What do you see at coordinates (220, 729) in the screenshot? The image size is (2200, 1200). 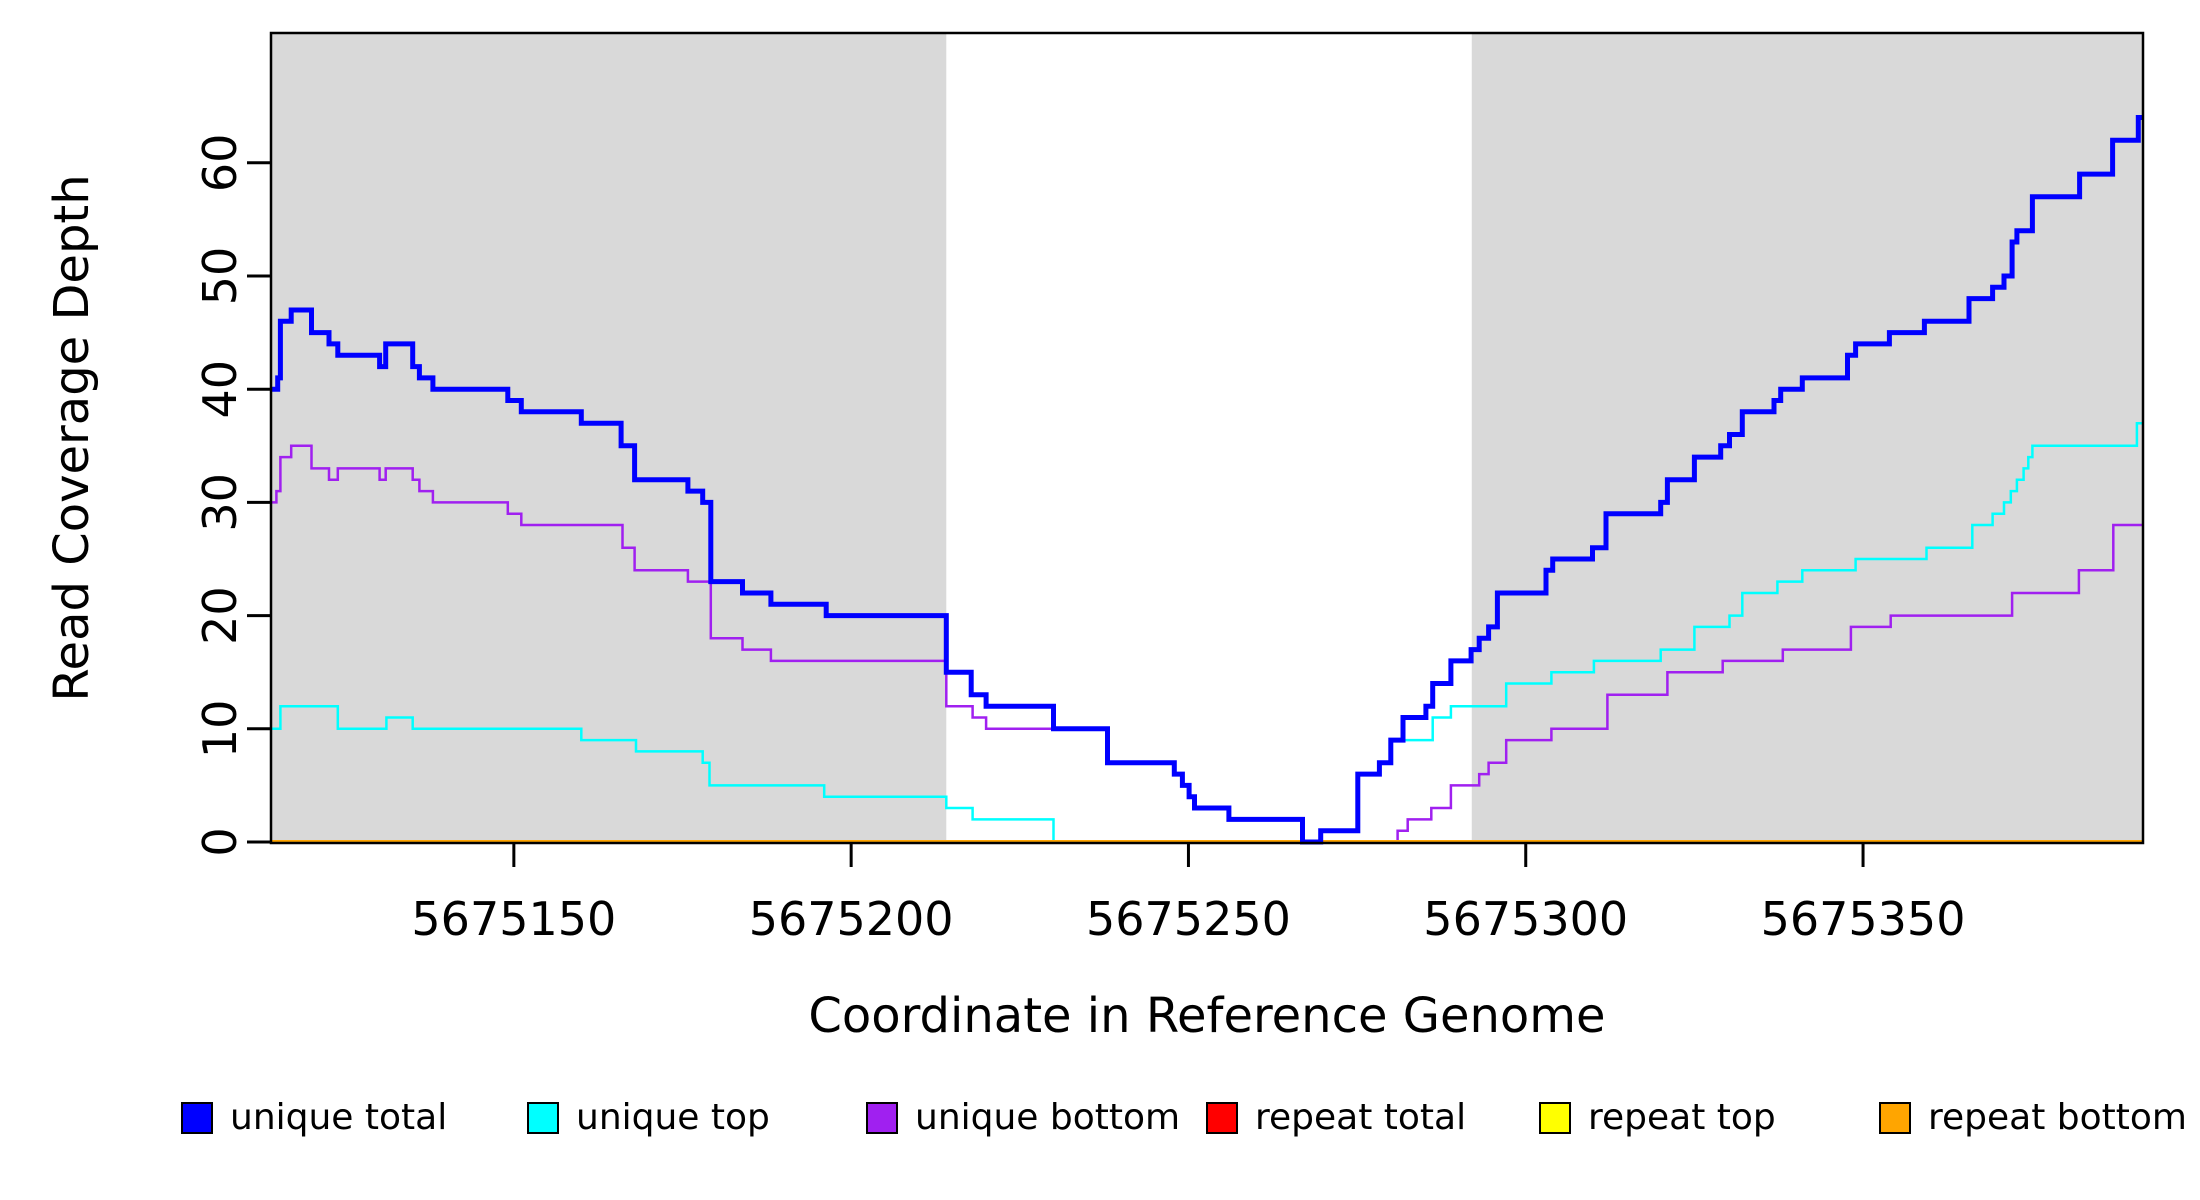 I see `y-axis-tick-label: 10` at bounding box center [220, 729].